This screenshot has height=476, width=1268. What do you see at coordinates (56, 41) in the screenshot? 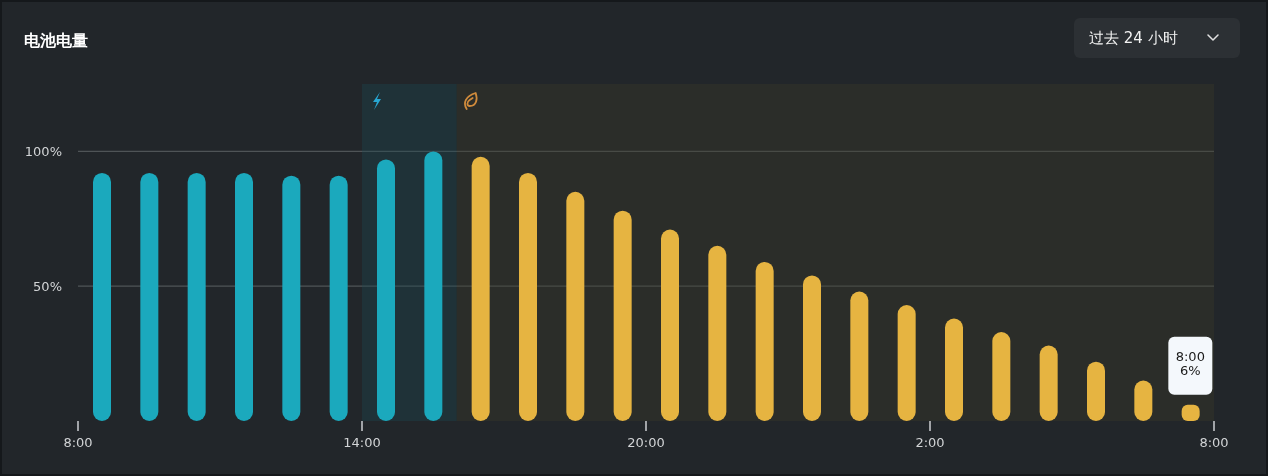
I see `chart-title: 电池电量` at bounding box center [56, 41].